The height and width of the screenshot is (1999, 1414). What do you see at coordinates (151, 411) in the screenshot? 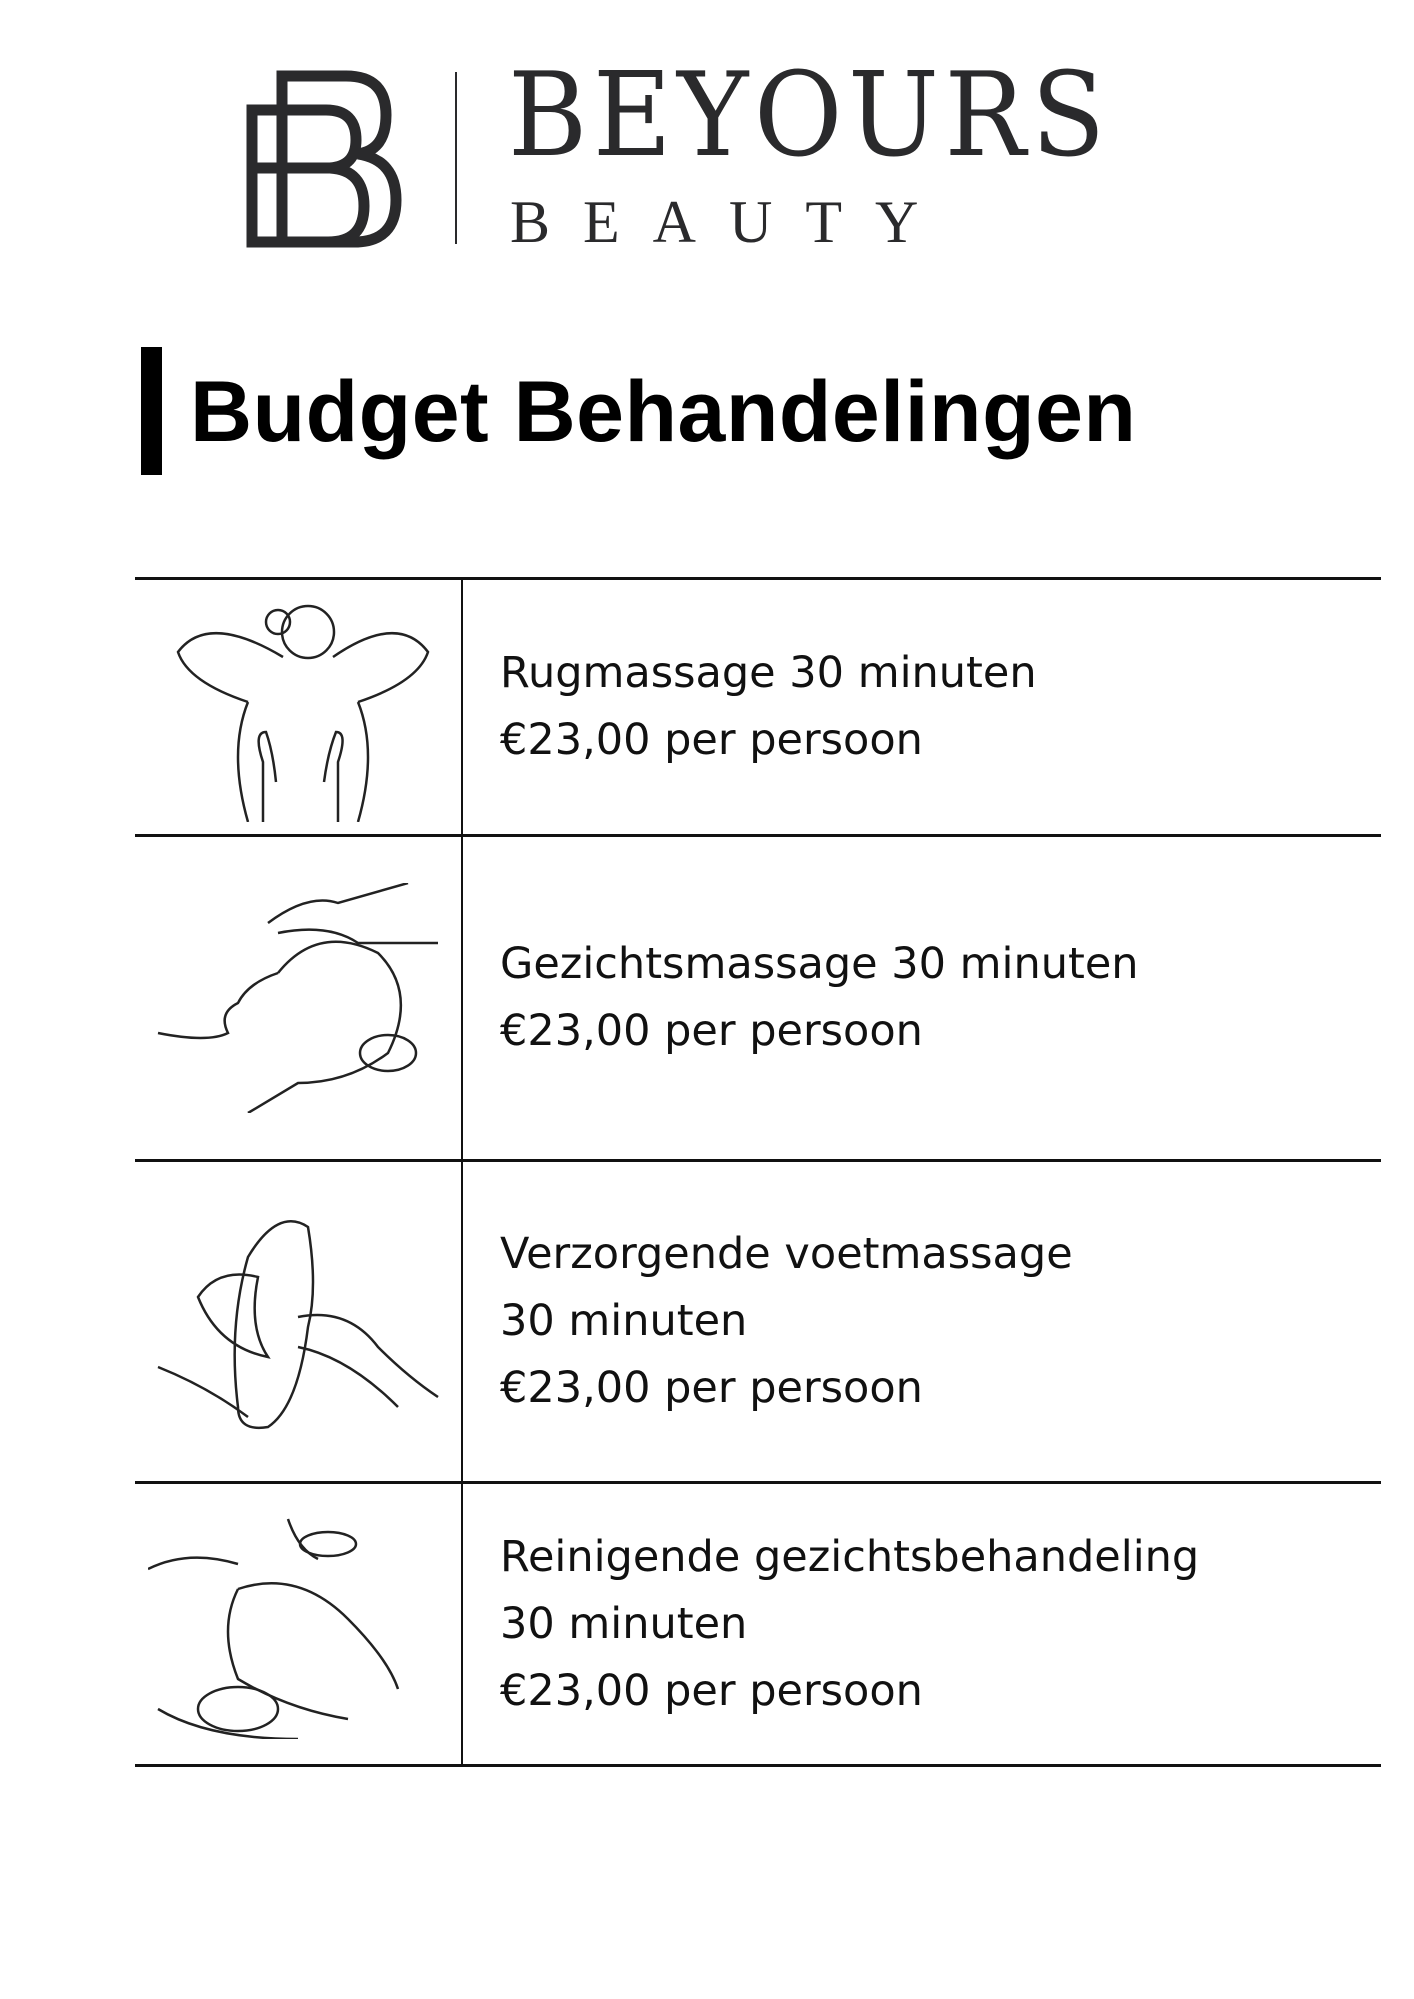
I see `title-accent-bar` at bounding box center [151, 411].